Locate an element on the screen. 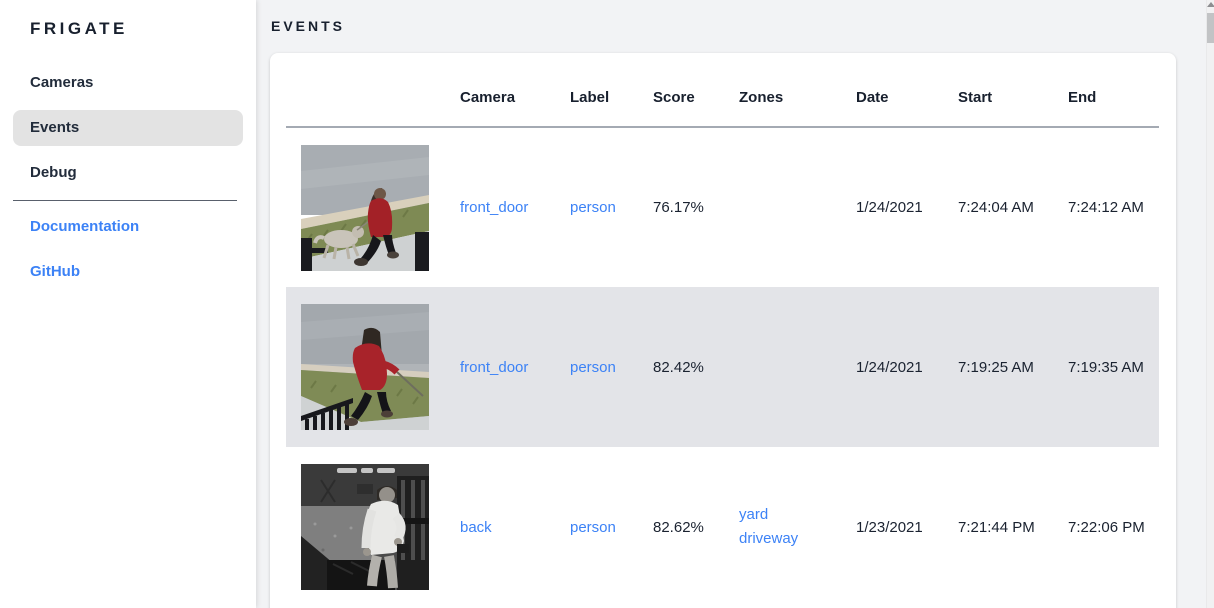  scrollbar-thumb is located at coordinates (1210, 28).